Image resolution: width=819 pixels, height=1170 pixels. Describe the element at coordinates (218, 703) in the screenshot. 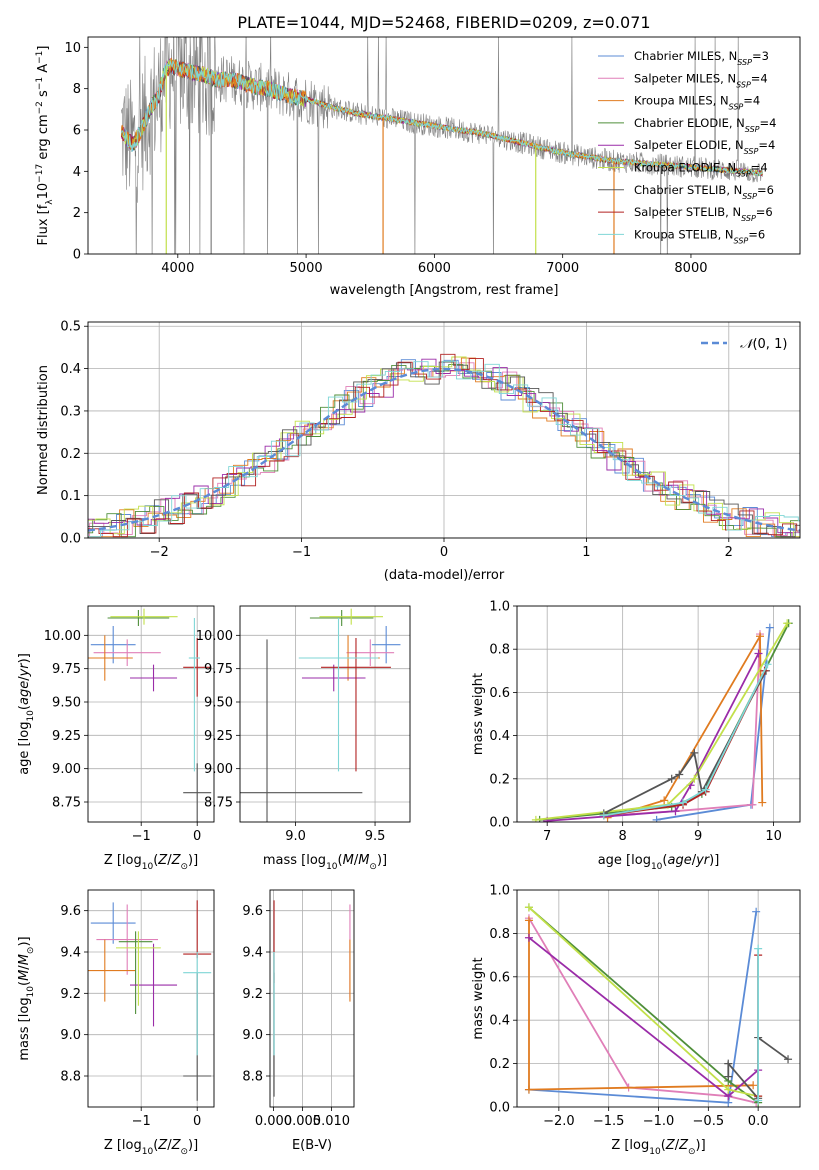

I see `age_vs_mass-ytick-label: 9.50` at that location.